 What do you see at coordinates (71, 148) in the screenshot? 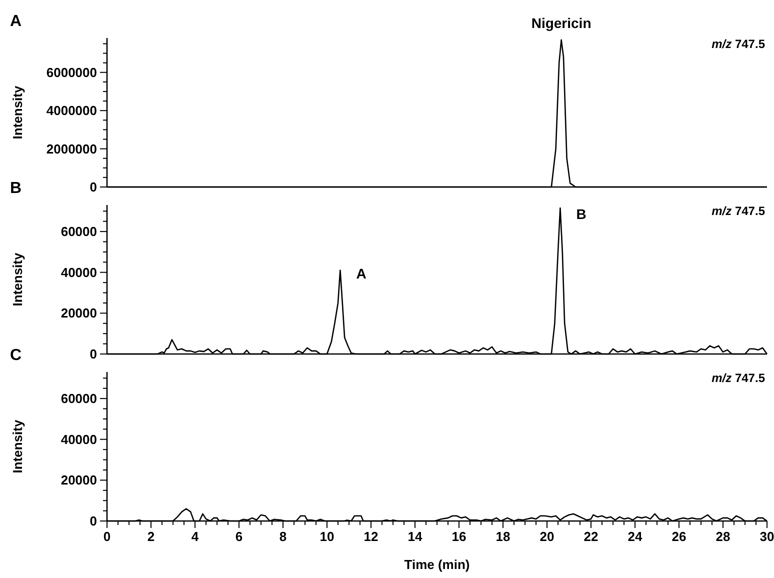
I see `y-tick-label: 2000000` at bounding box center [71, 148].